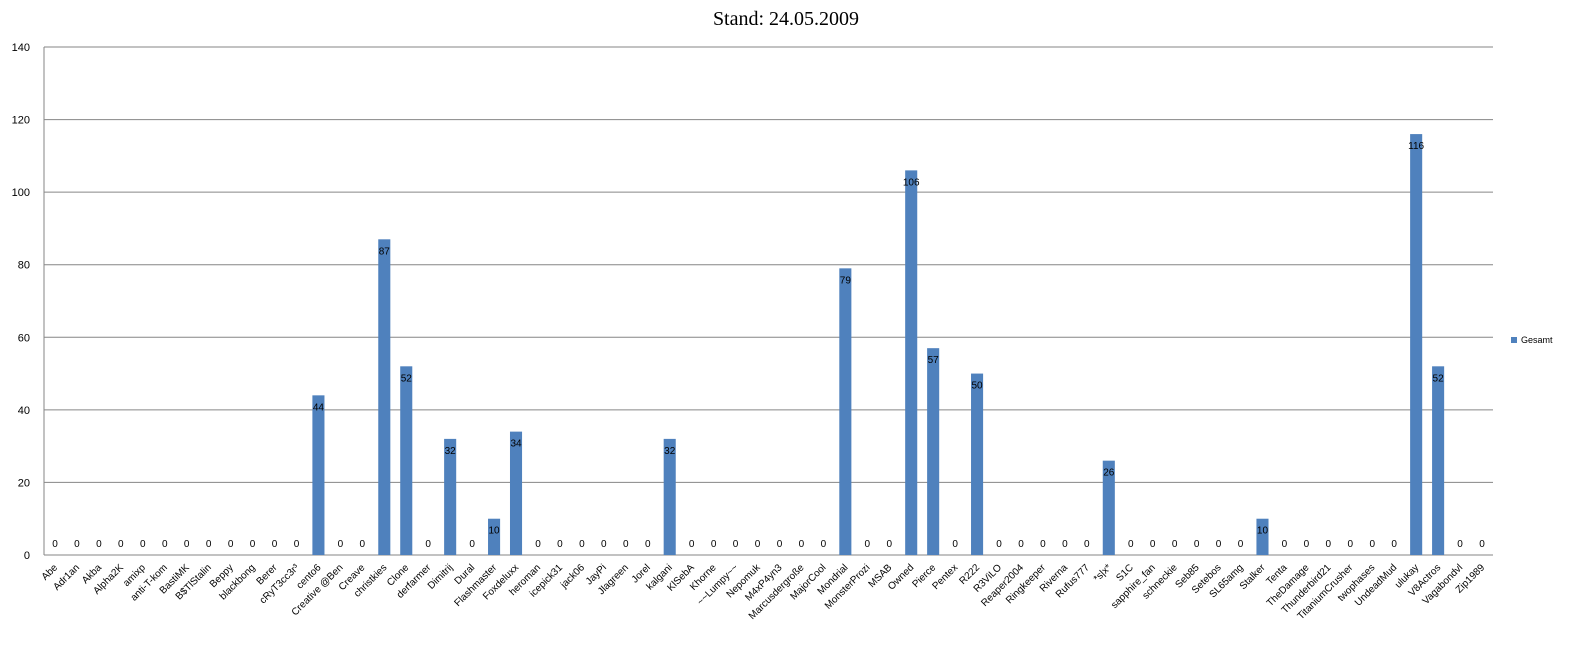  What do you see at coordinates (572, 576) in the screenshot?
I see `x-tick-label: jack06` at bounding box center [572, 576].